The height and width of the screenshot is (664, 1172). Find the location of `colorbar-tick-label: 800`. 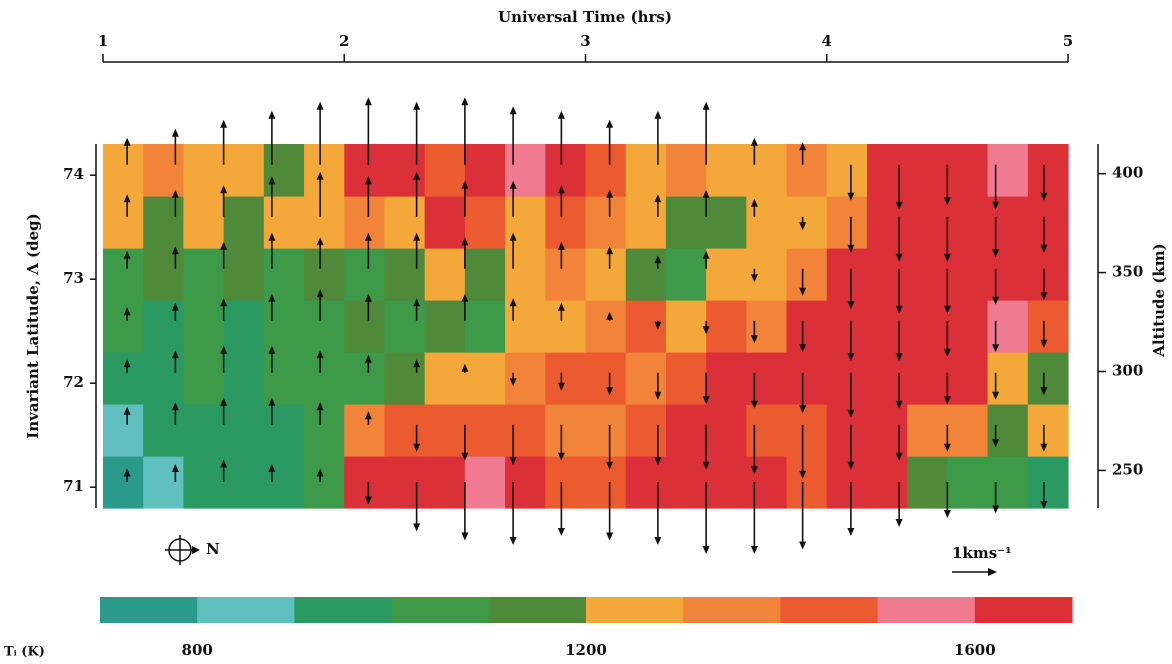

colorbar-tick-label: 800 is located at coordinates (197, 650).